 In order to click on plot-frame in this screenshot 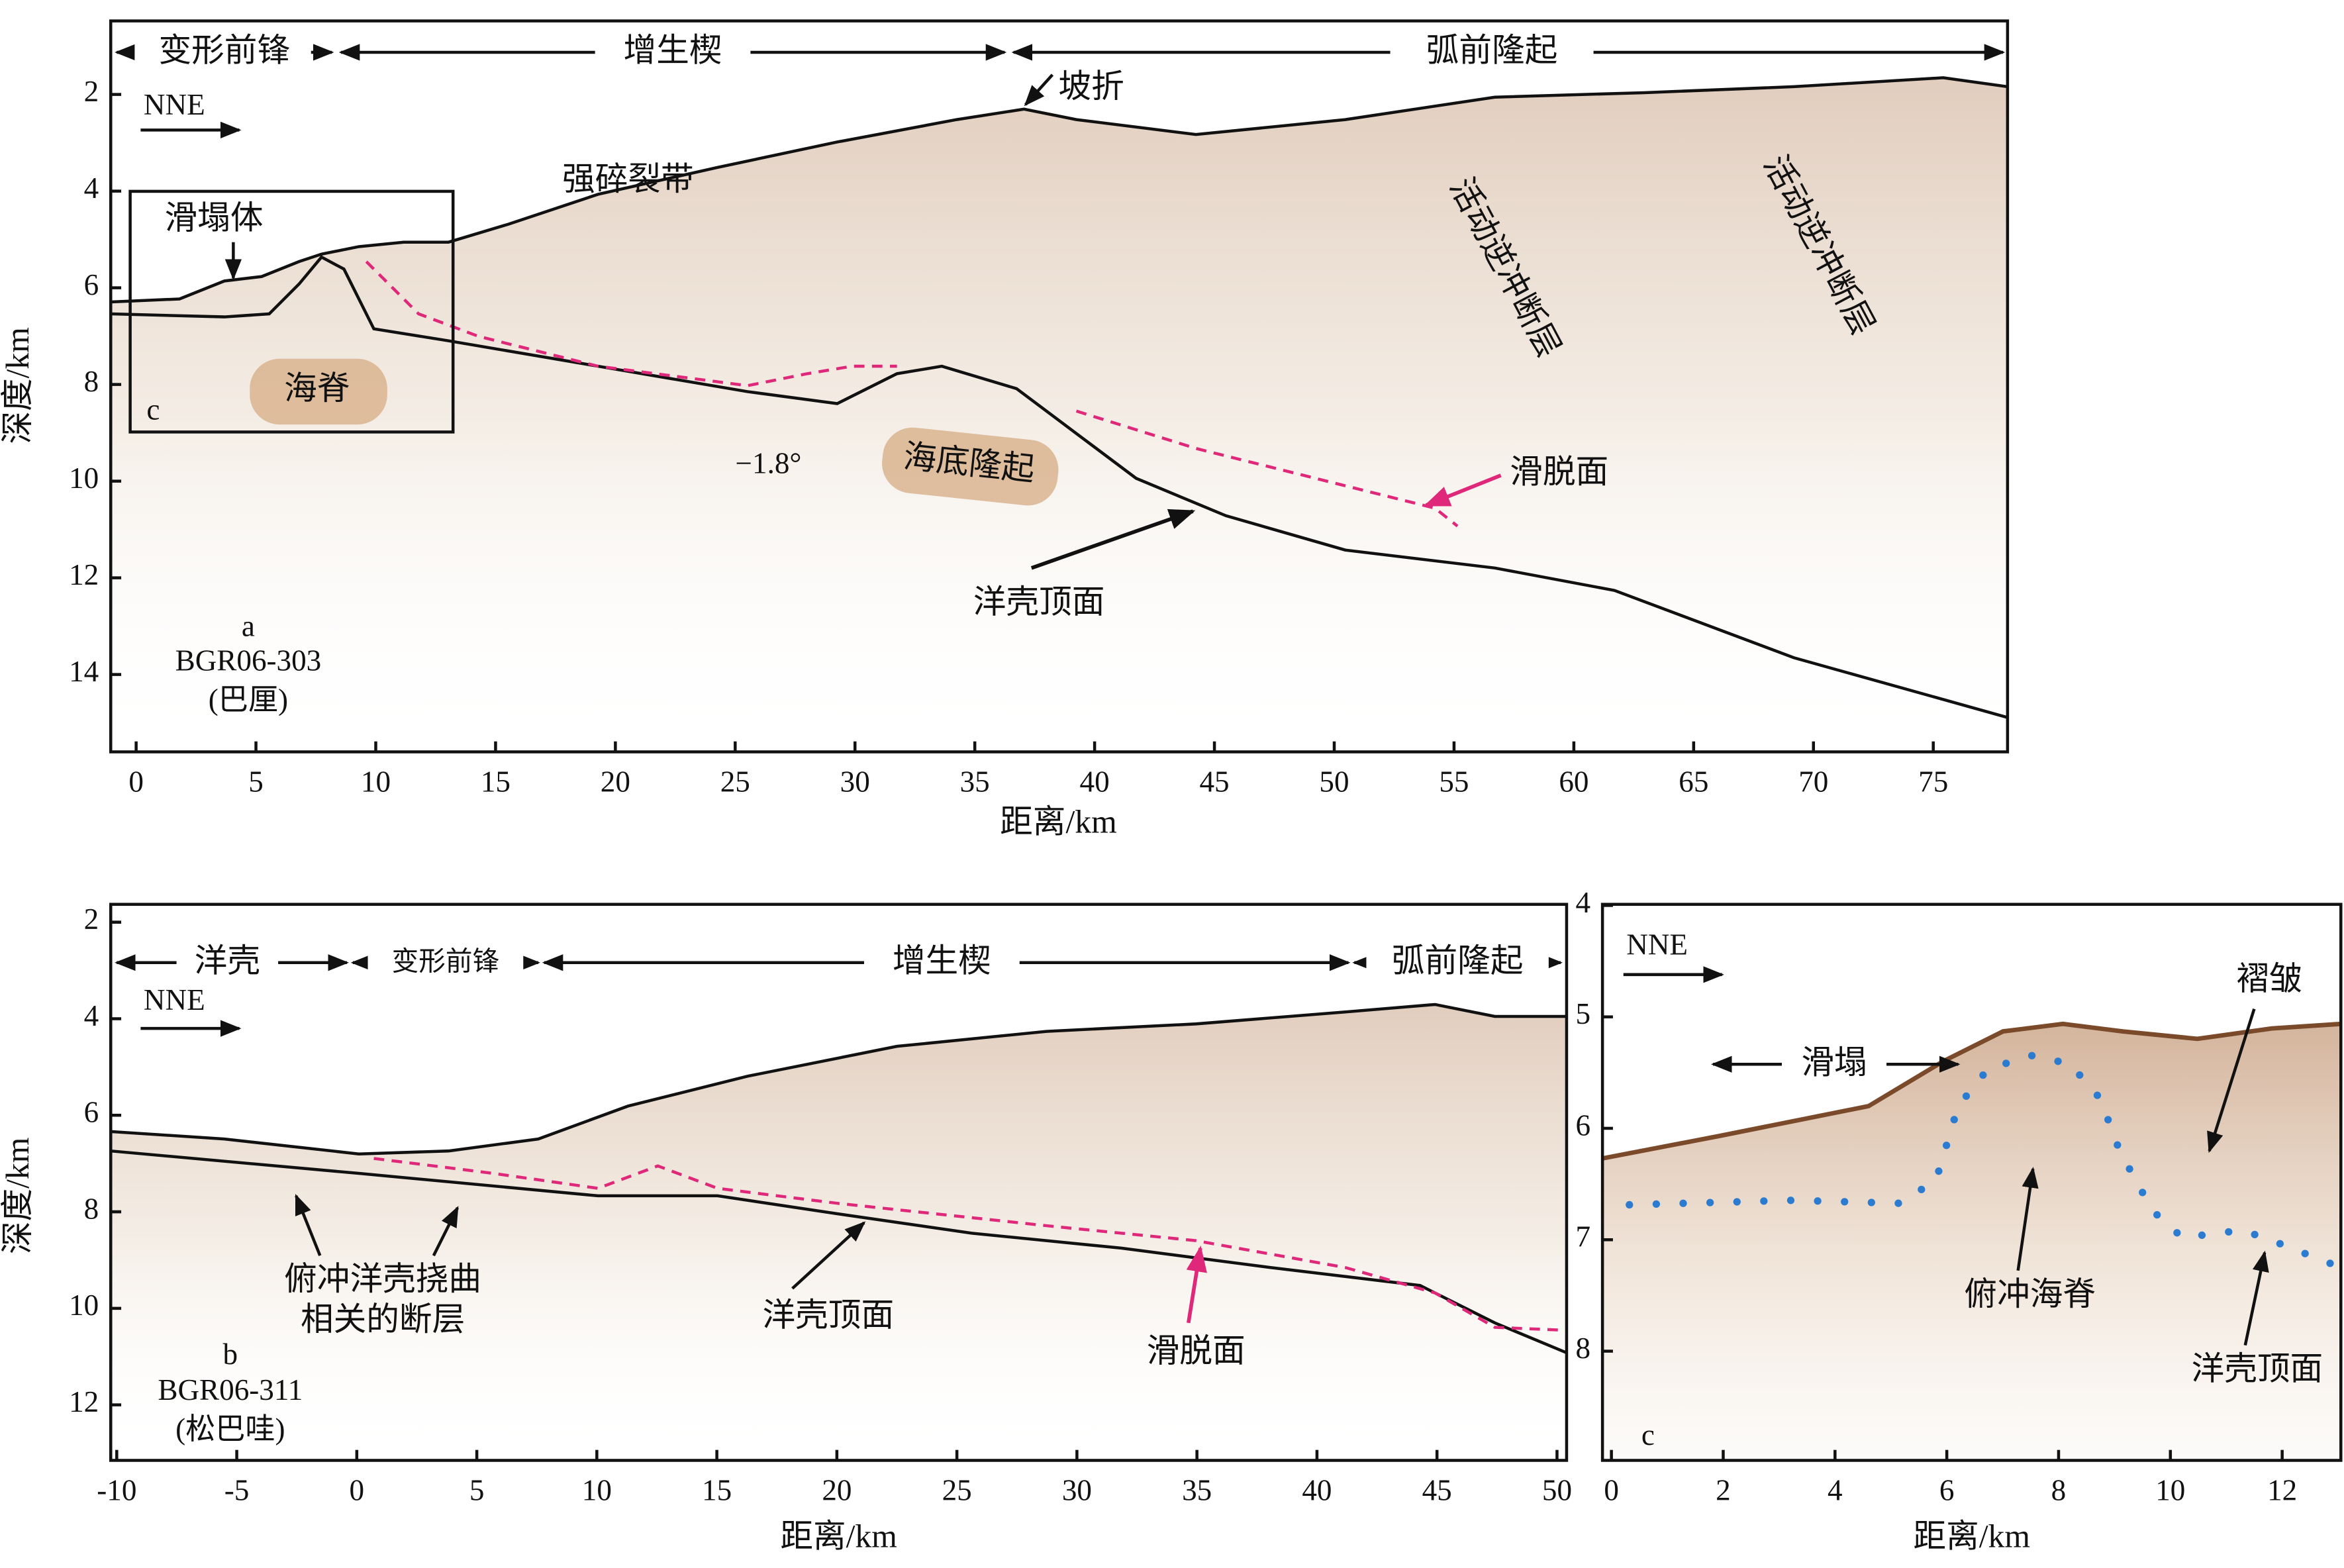, I will do `click(1971, 1182)`.